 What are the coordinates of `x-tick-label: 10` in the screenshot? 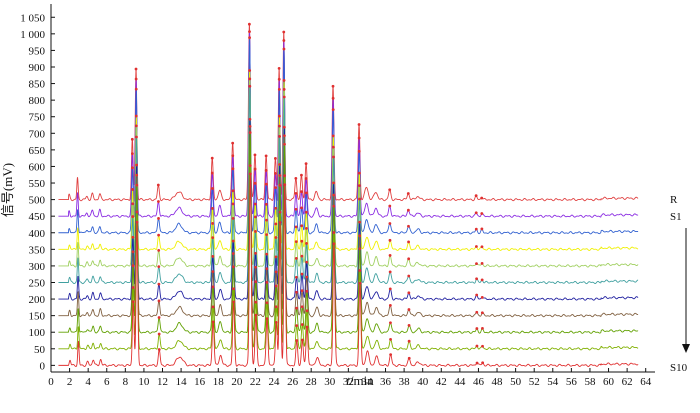 It's located at (144, 382).